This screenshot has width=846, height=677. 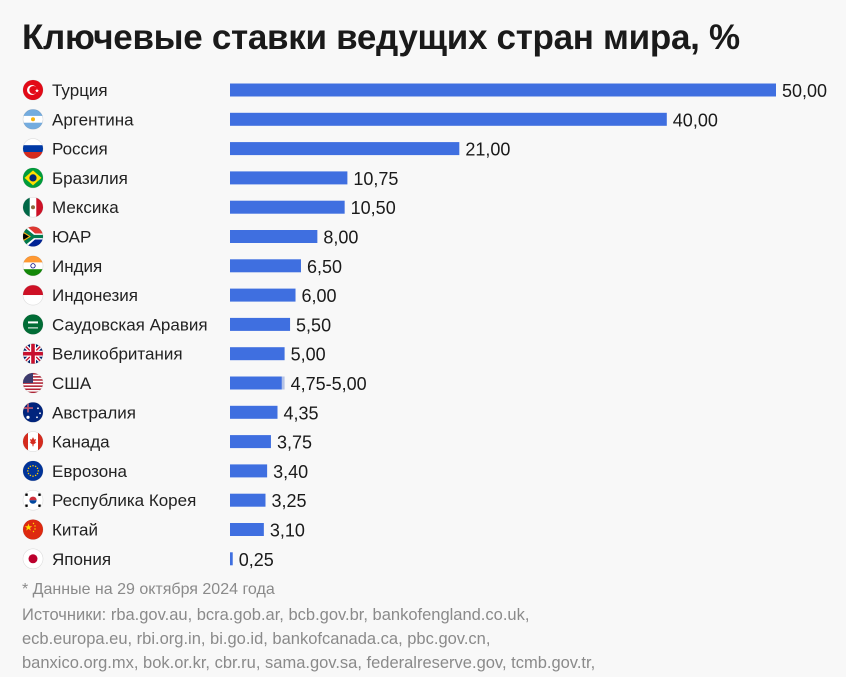 What do you see at coordinates (33, 324) in the screenshot?
I see `saudi-arabia-flag-icon` at bounding box center [33, 324].